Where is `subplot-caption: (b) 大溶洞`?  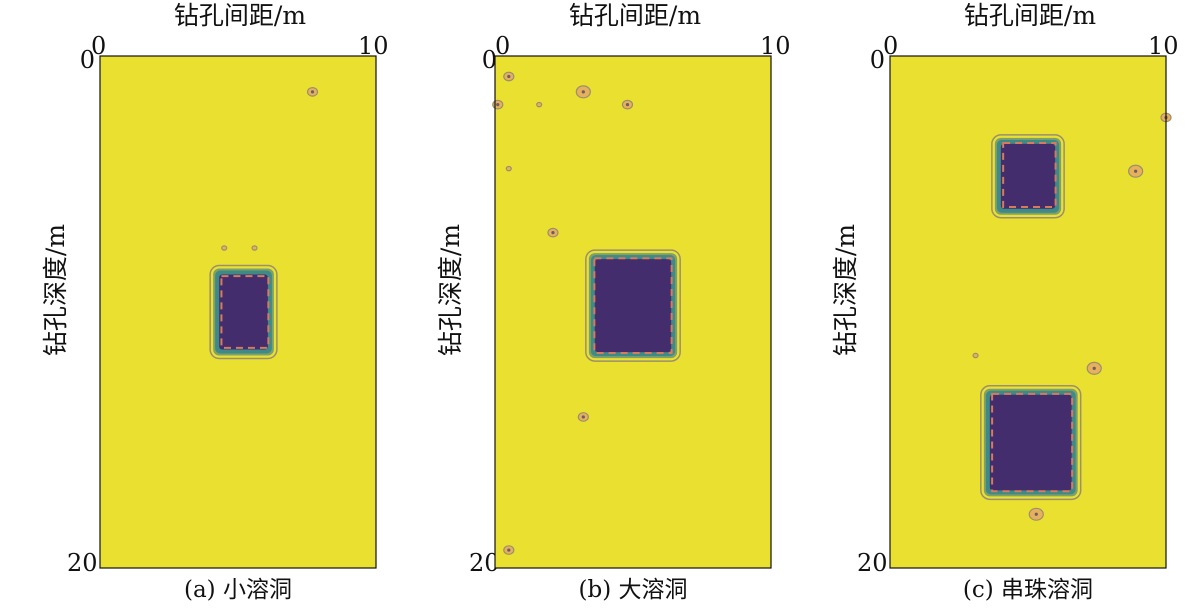
subplot-caption: (b) 大溶洞 is located at coordinates (633, 590).